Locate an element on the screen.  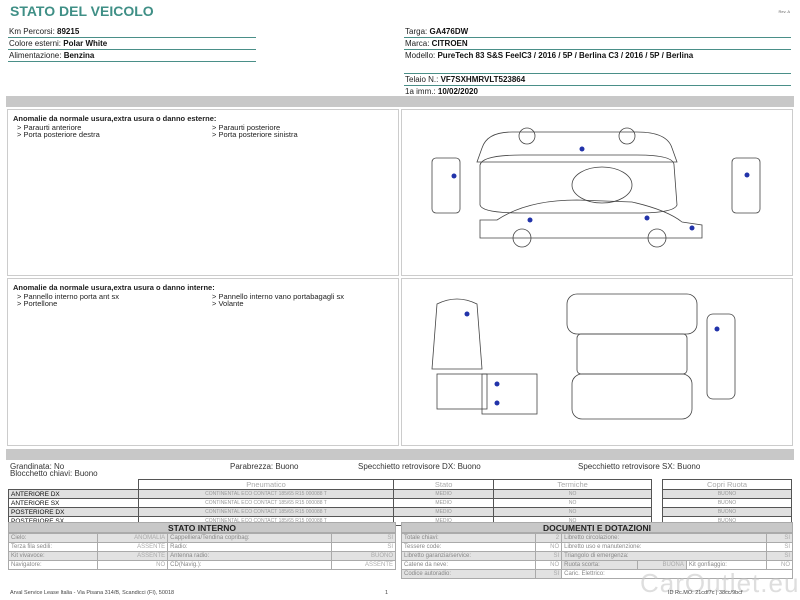
col-header: Stato is located at coordinates (443, 484).